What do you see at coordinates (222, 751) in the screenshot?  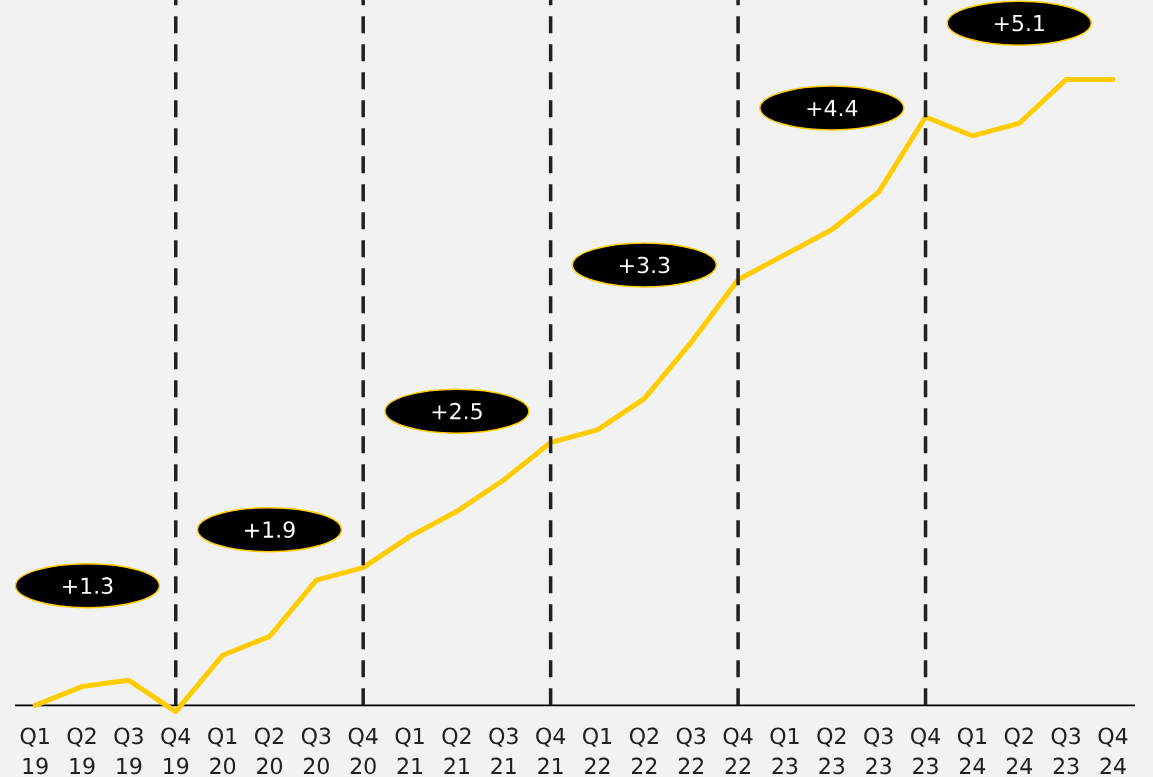 I see `x-tick-label: Q1 20` at bounding box center [222, 751].